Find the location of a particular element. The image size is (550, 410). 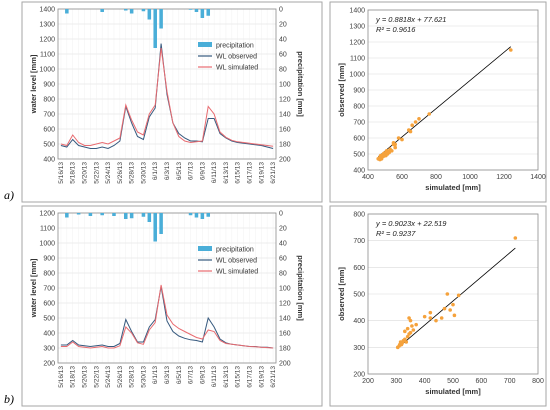

ts-b-y-axis-label: water level [mm] is located at coordinates (33, 288).